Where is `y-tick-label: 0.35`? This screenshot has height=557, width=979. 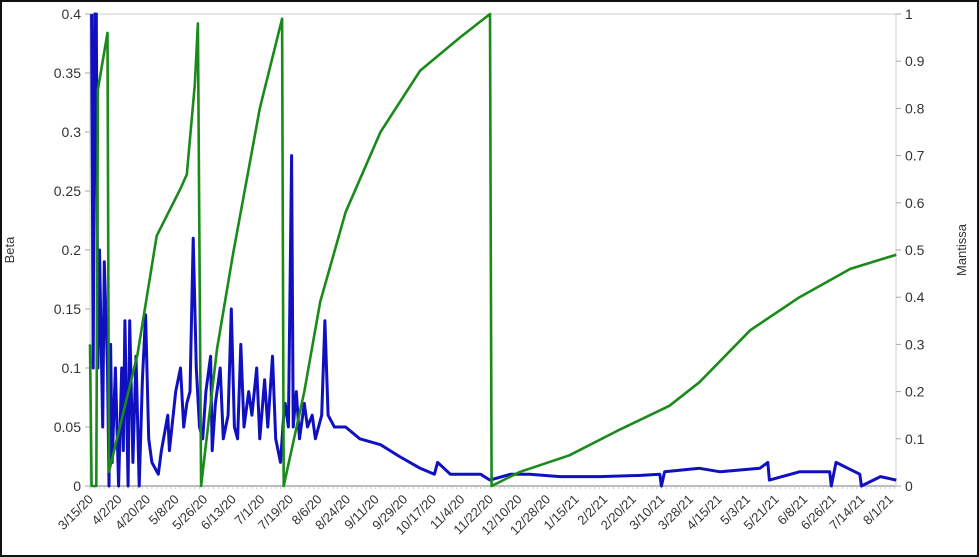 y-tick-label: 0.35 is located at coordinates (67, 73).